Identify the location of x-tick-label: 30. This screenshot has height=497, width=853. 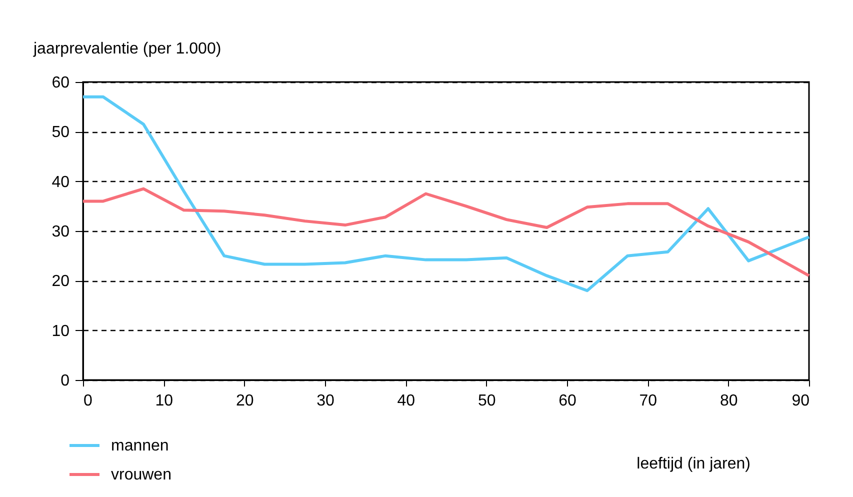
(325, 401).